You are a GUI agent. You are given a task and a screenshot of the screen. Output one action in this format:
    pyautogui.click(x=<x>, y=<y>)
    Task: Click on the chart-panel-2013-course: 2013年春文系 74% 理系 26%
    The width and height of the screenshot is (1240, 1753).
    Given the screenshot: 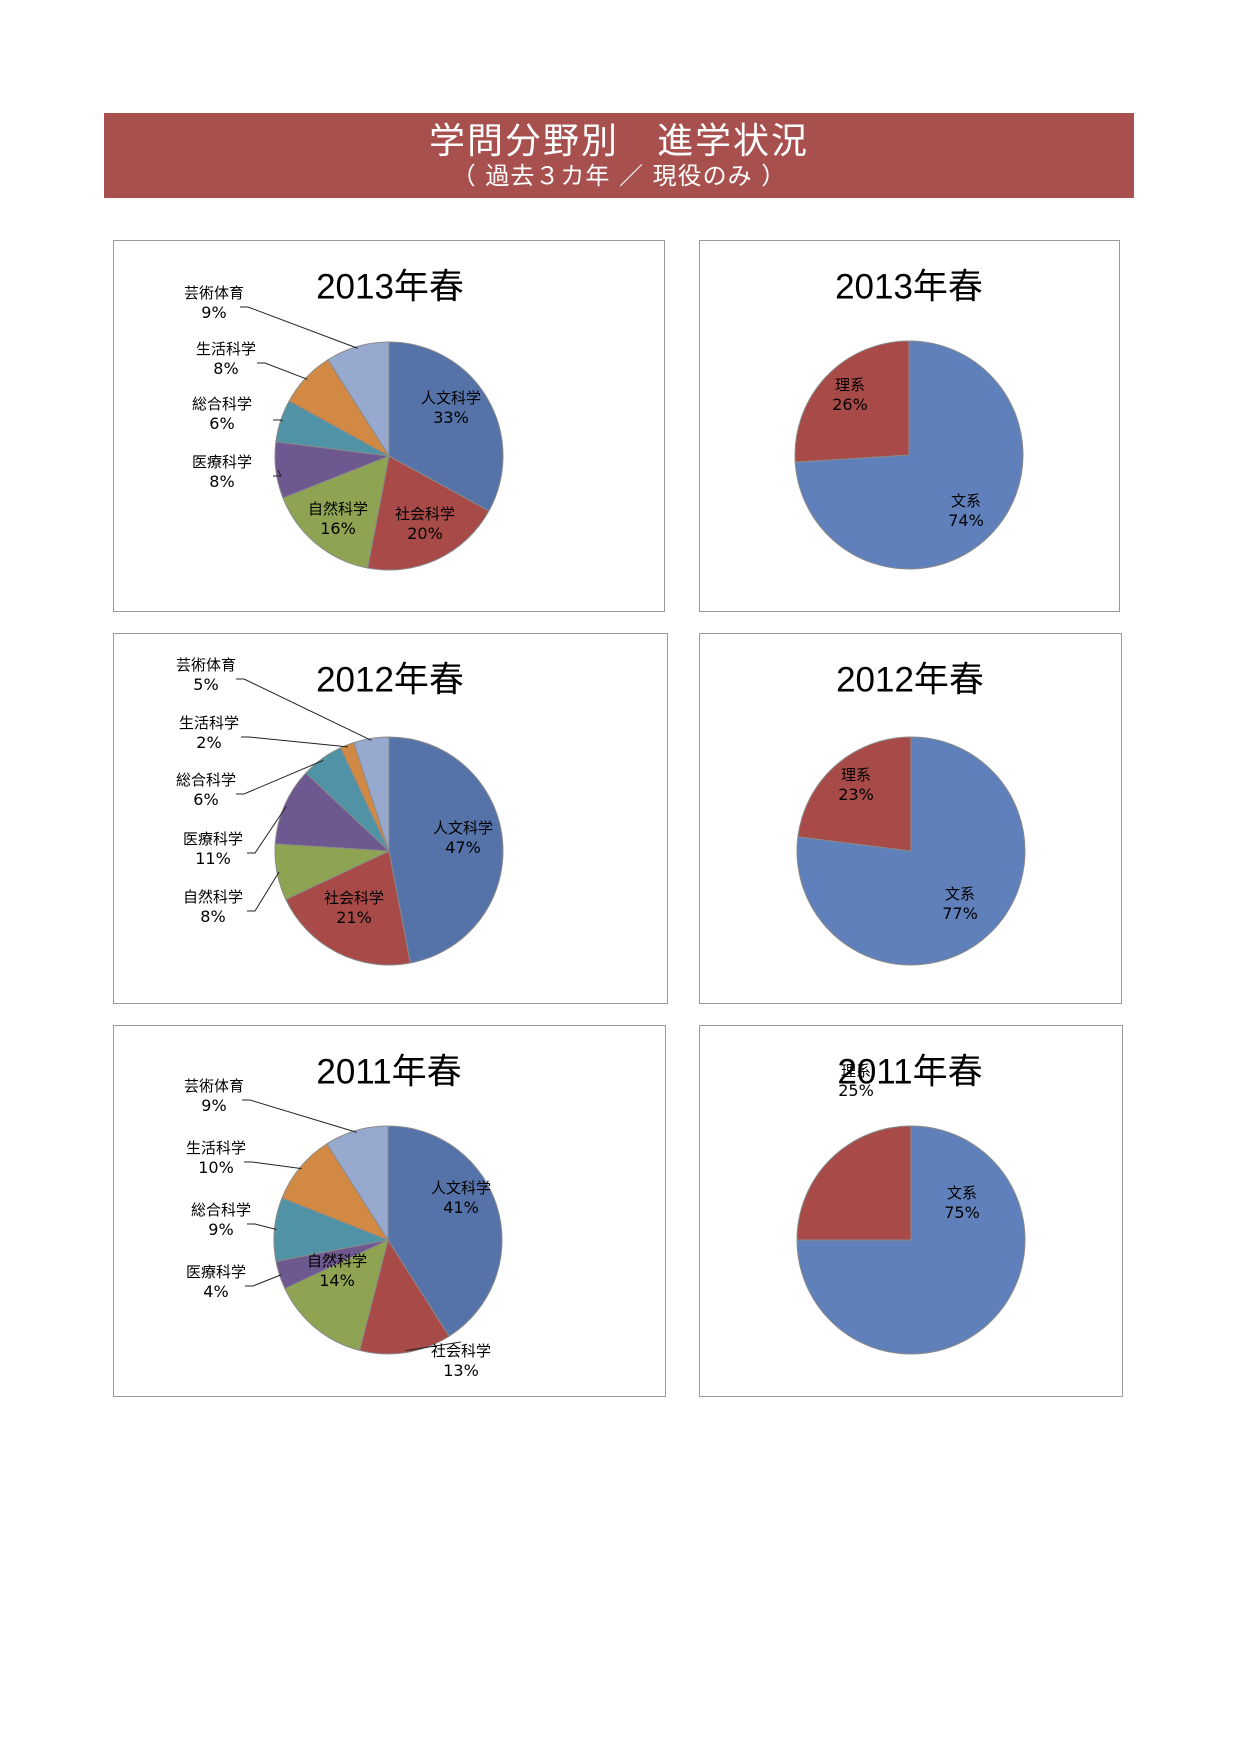 What is the action you would take?
    pyautogui.click(x=909, y=426)
    